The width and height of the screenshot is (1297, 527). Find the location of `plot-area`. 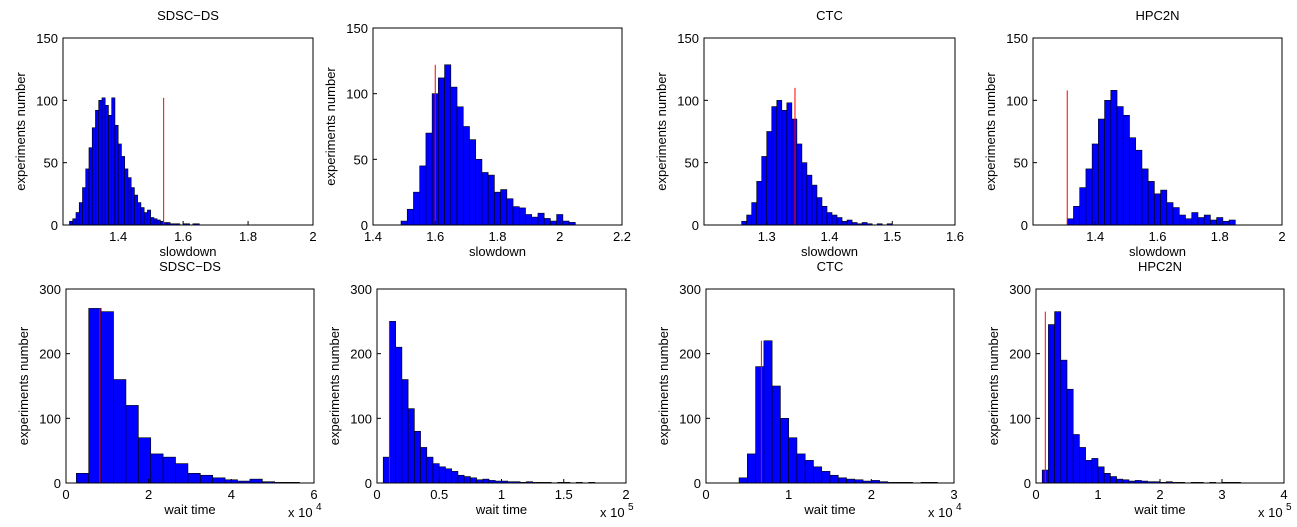

plot-area is located at coordinates (829, 131).